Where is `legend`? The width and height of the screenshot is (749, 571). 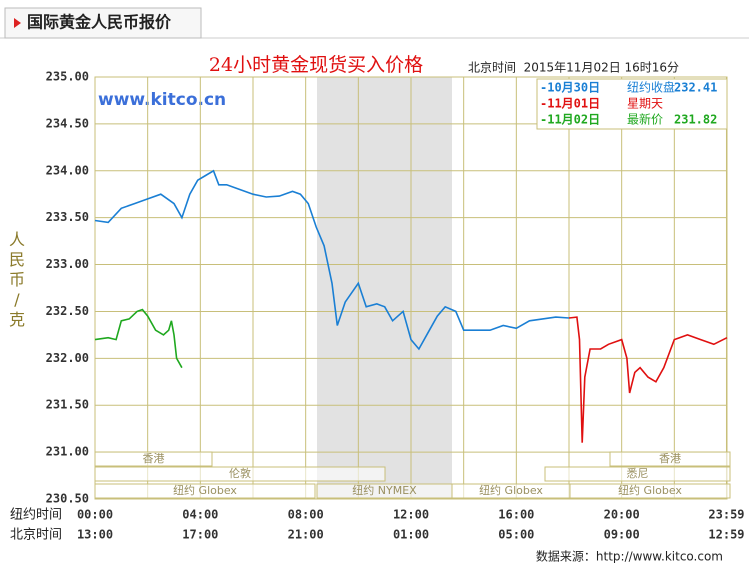 legend is located at coordinates (632, 104).